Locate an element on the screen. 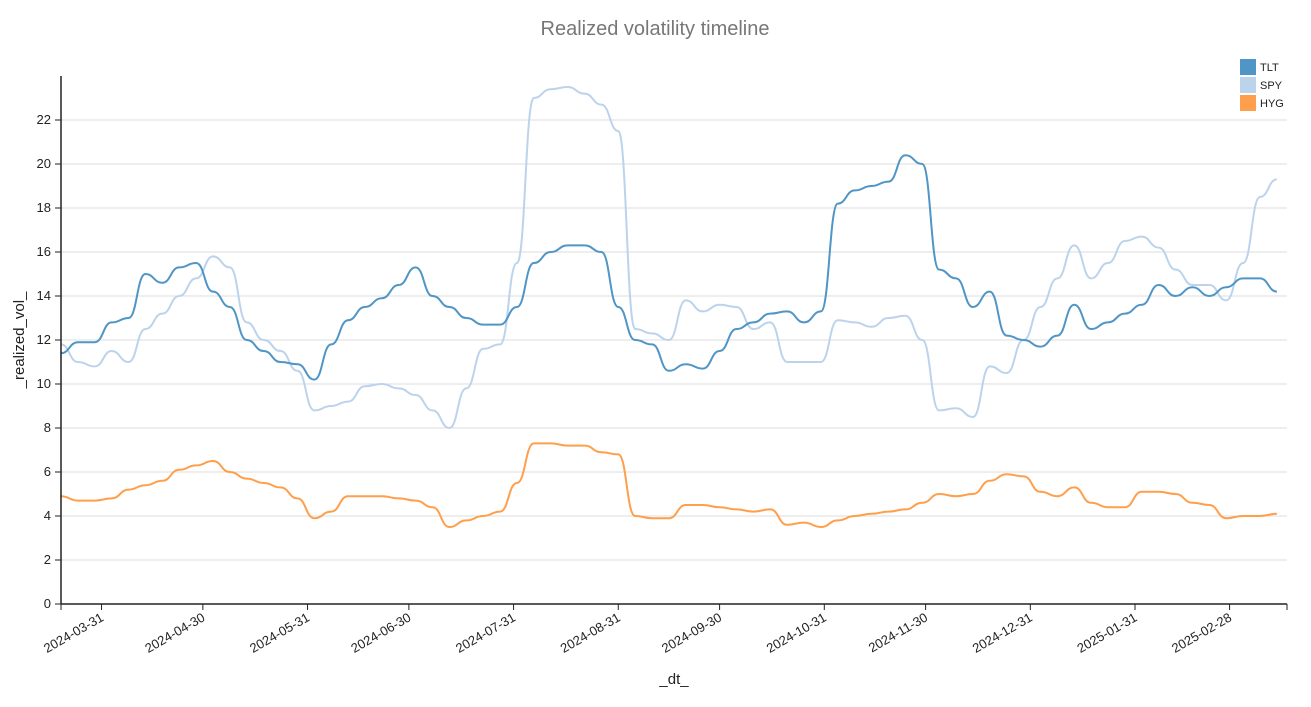  legend-label-tlt: TLT is located at coordinates (1269, 68).